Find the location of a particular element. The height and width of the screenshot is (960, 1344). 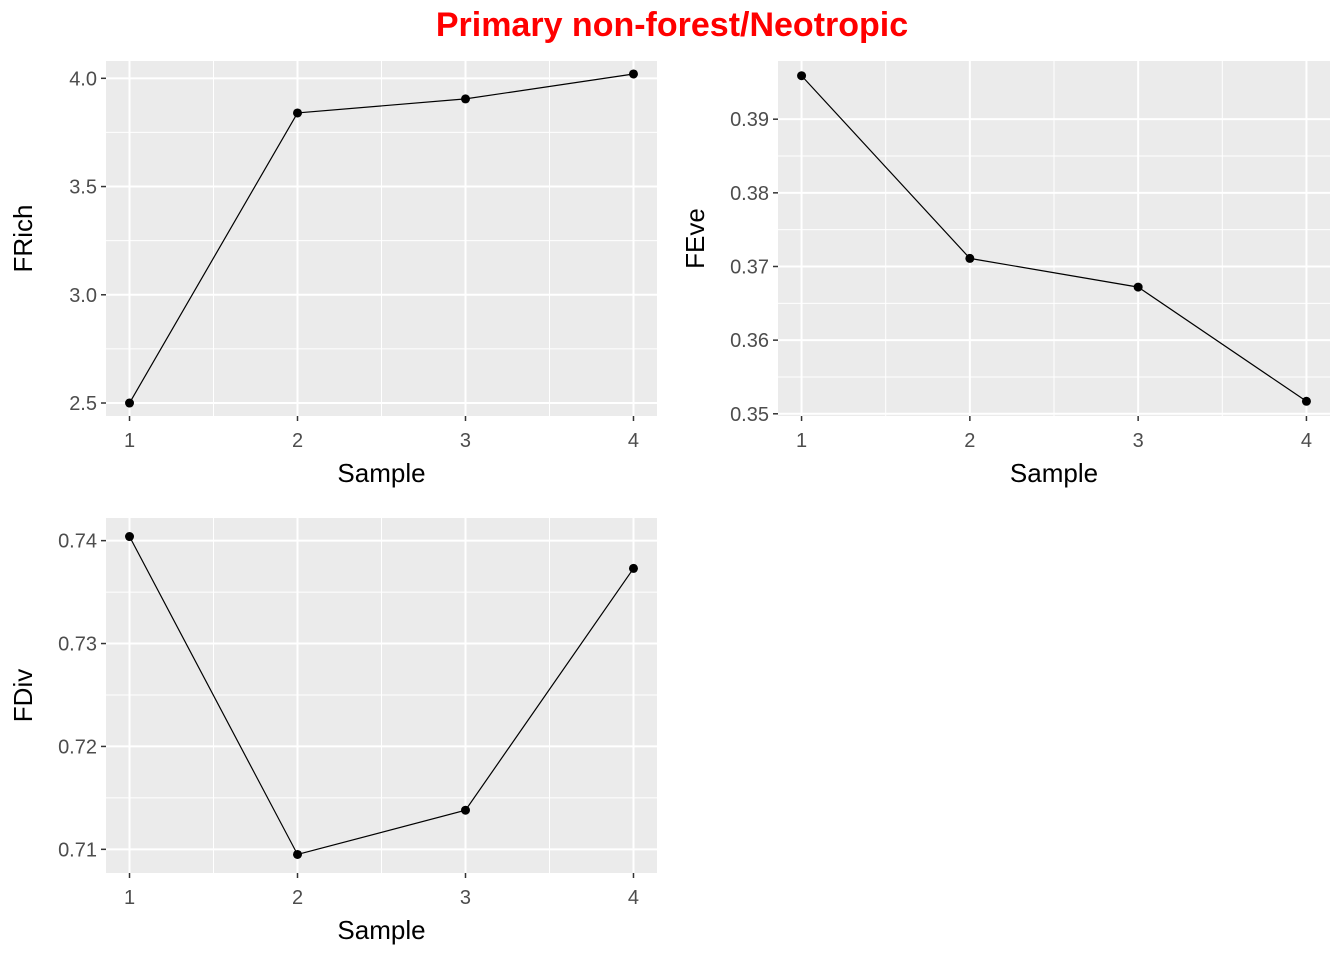

y-tick-label: 0.36 is located at coordinates (749, 341).